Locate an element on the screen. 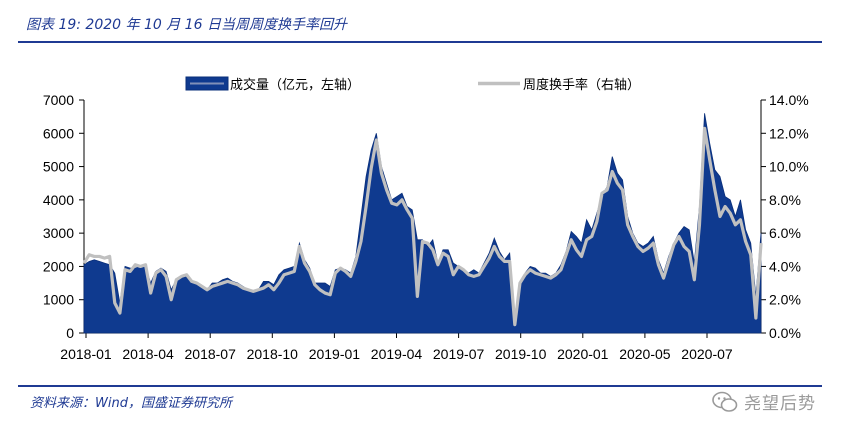 This screenshot has height=439, width=857. y-left-tick-label: 6000 is located at coordinates (58, 133).